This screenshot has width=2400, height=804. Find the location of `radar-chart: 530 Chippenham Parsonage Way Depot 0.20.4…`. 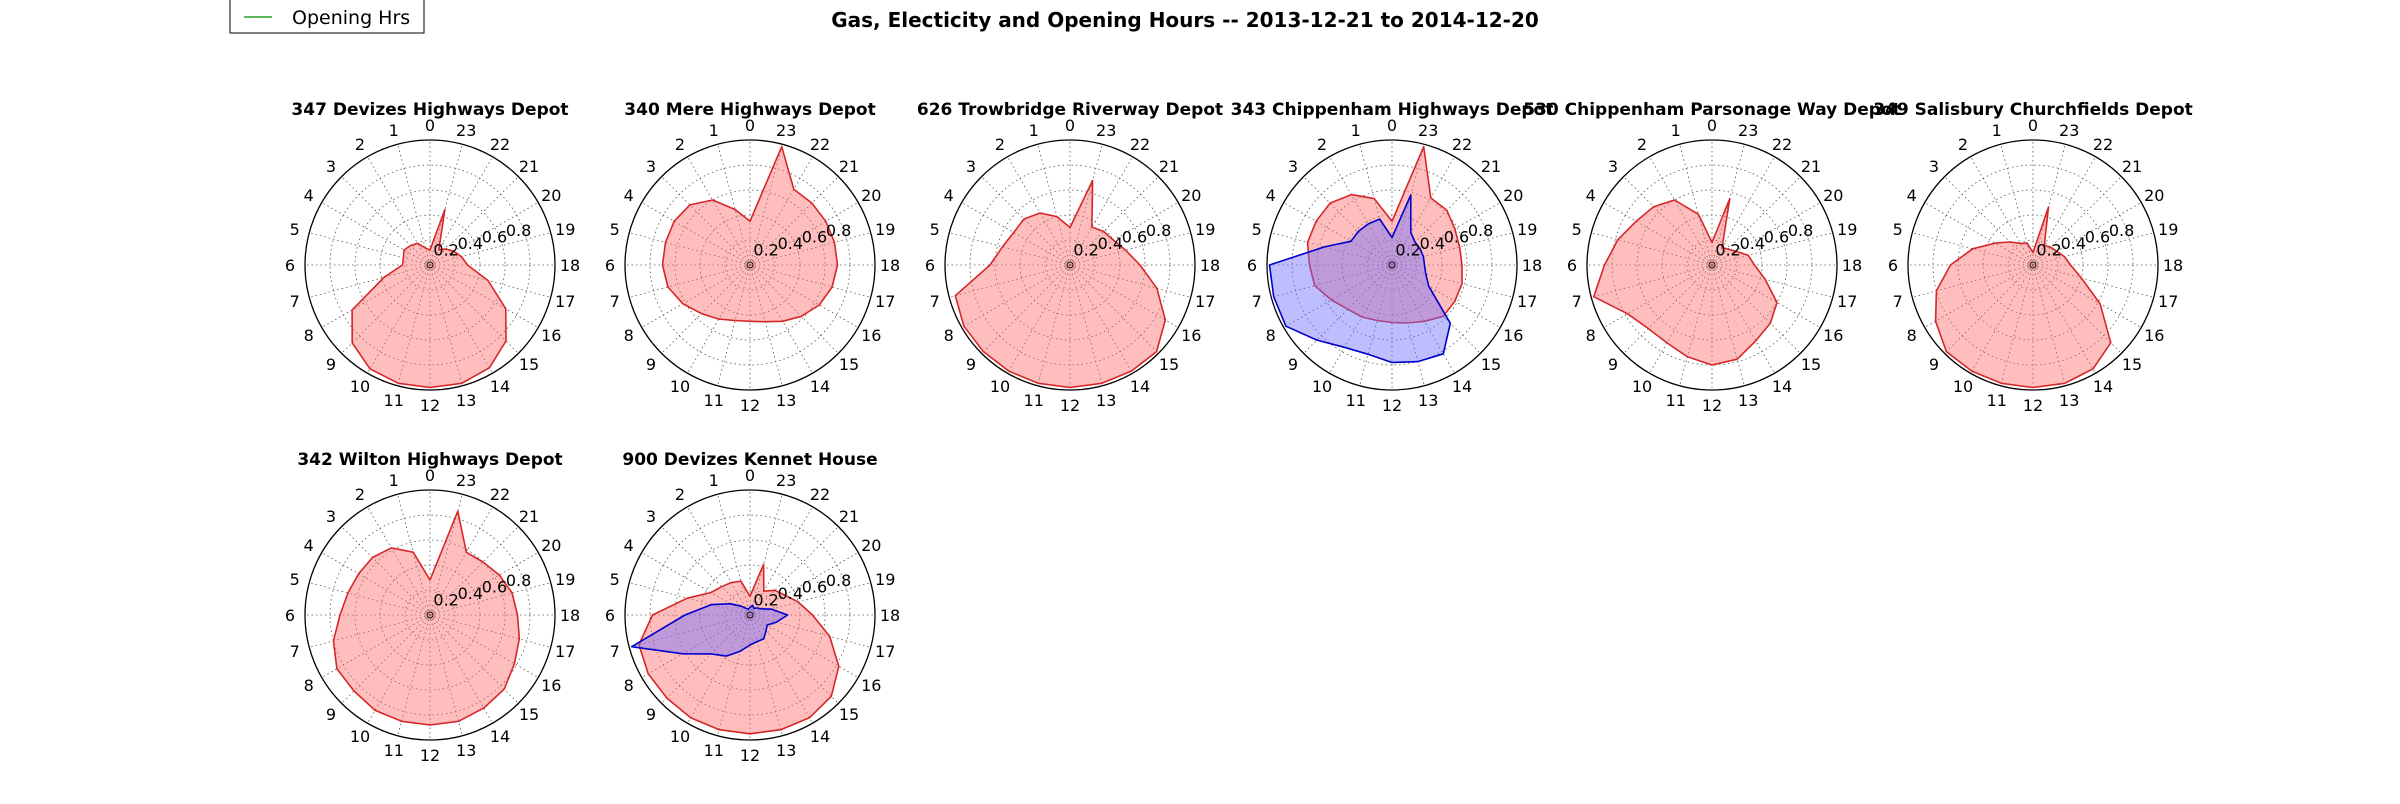

radar-chart: 530 Chippenham Parsonage Way Depot 0.20.4… is located at coordinates (1712, 257).